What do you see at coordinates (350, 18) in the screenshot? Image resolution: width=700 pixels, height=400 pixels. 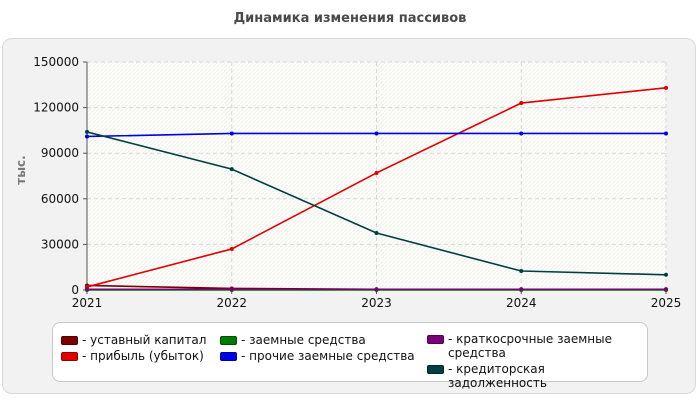 I see `chart-title: Динамика изменения пассивов` at bounding box center [350, 18].